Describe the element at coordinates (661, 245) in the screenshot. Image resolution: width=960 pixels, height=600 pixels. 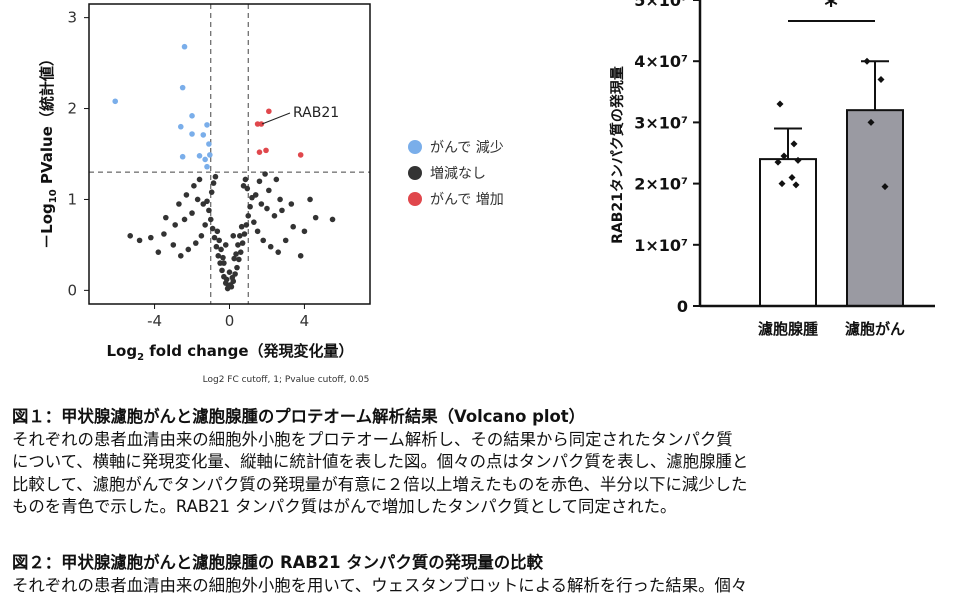
I see `bar-y-tick-label: 1×10⁷` at that location.